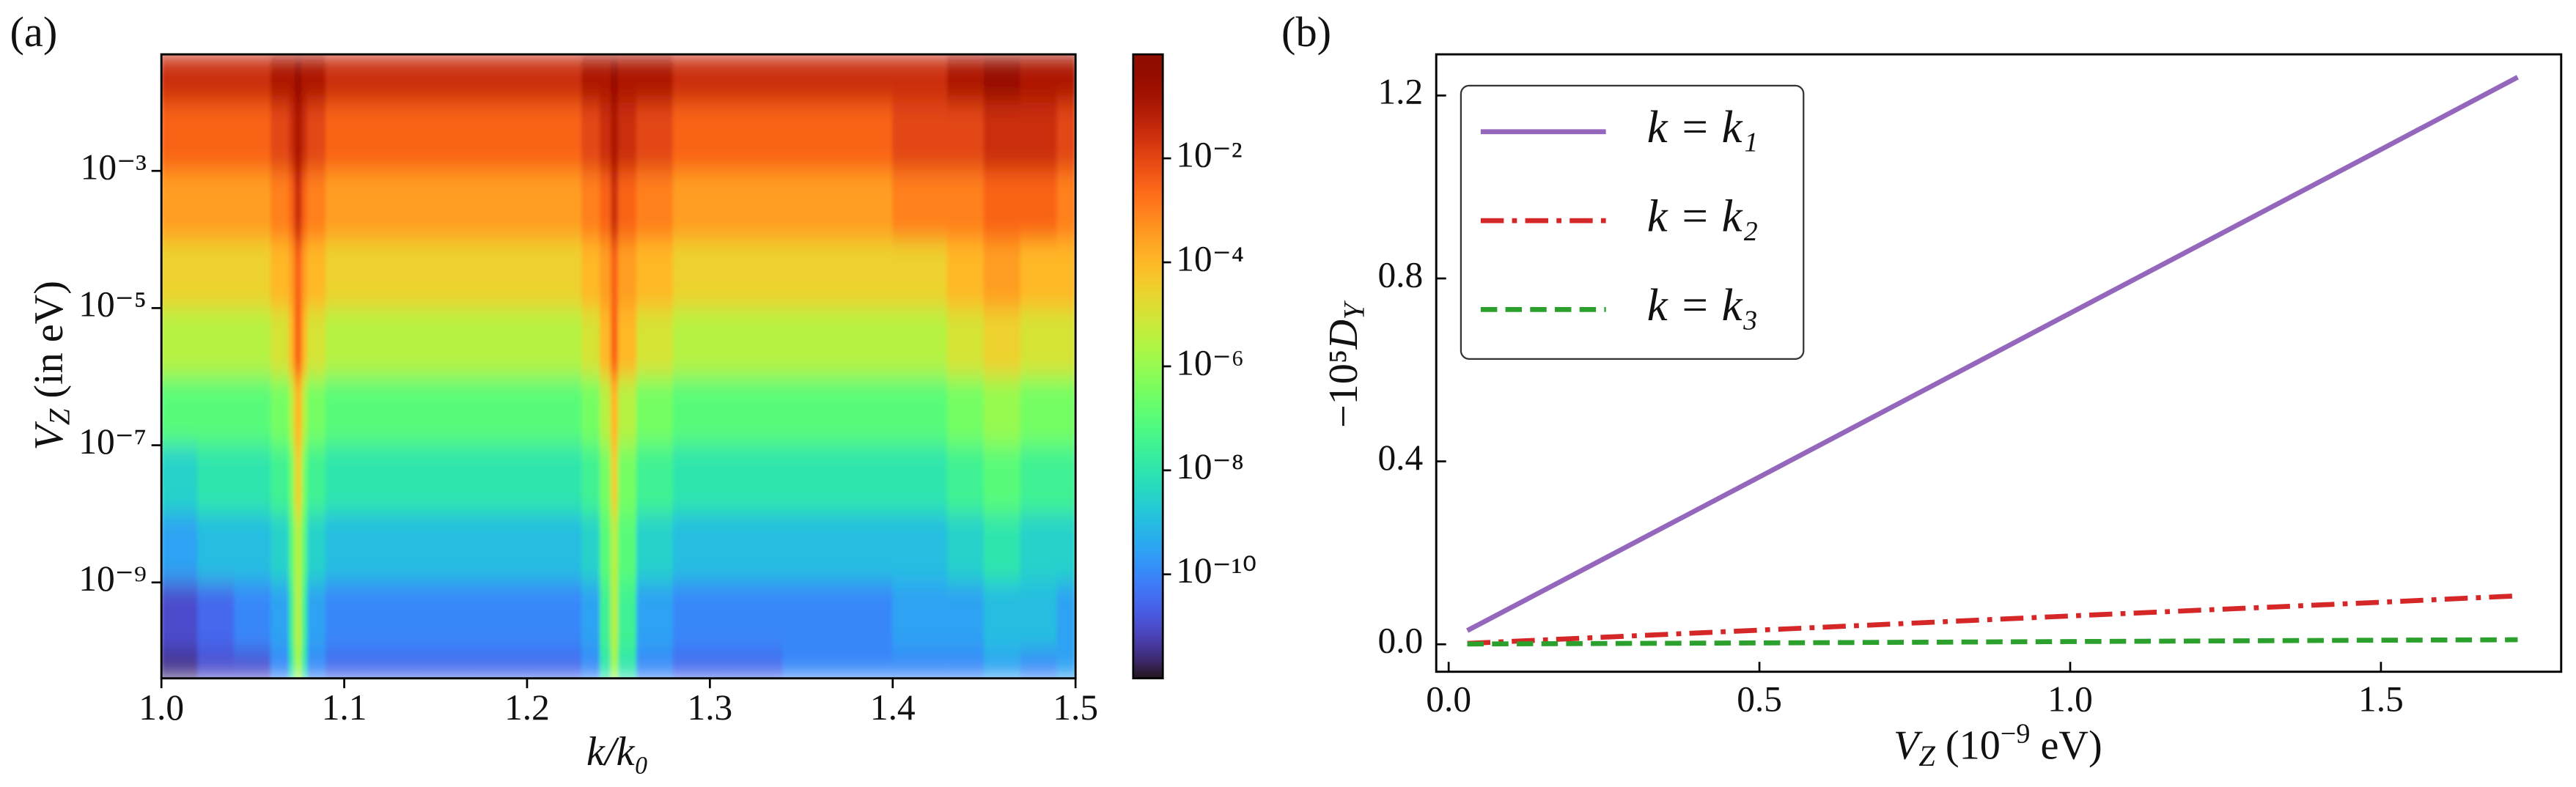 The height and width of the screenshot is (787, 2576). I want to click on x-tick-label: 1.3, so click(709, 707).